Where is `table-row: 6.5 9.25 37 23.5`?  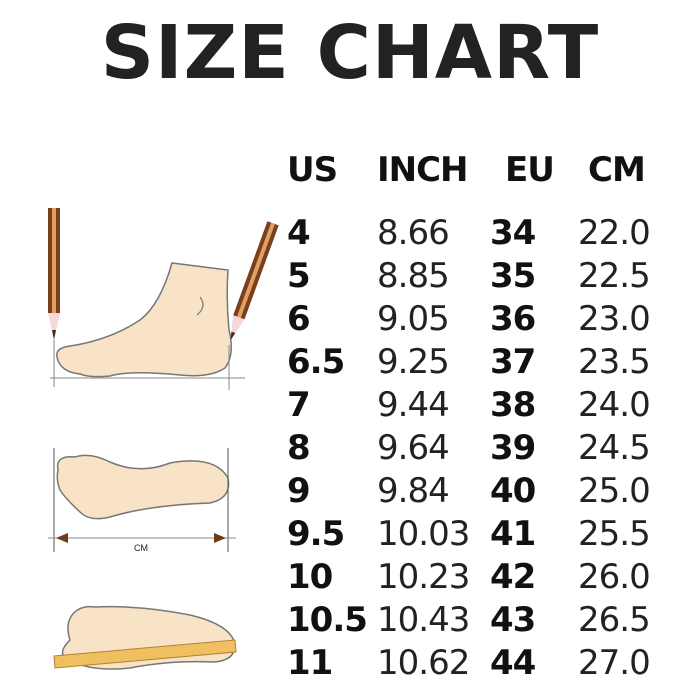
table-row: 6.5 9.25 37 23.5 is located at coordinates (350, 362).